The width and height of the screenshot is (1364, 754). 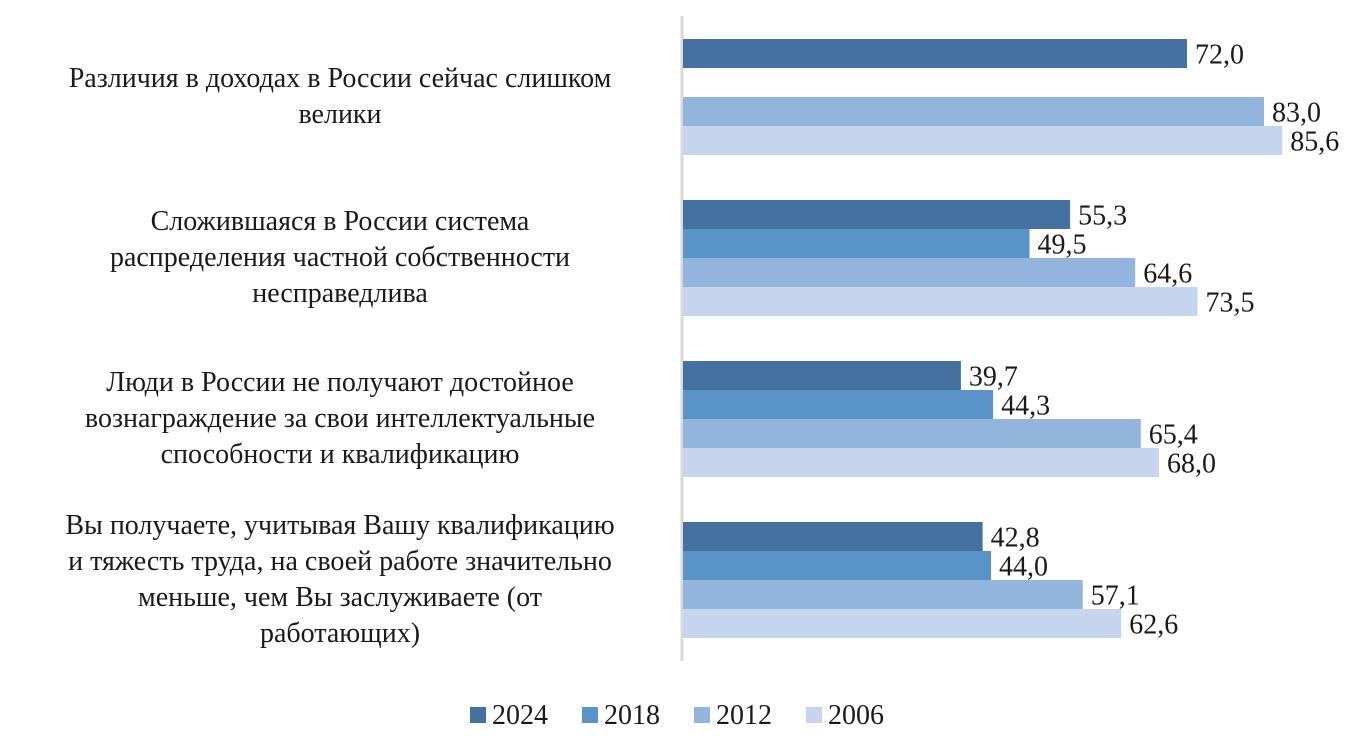 What do you see at coordinates (340, 221) in the screenshot?
I see `category-label-line: Сложившаяся в России система` at bounding box center [340, 221].